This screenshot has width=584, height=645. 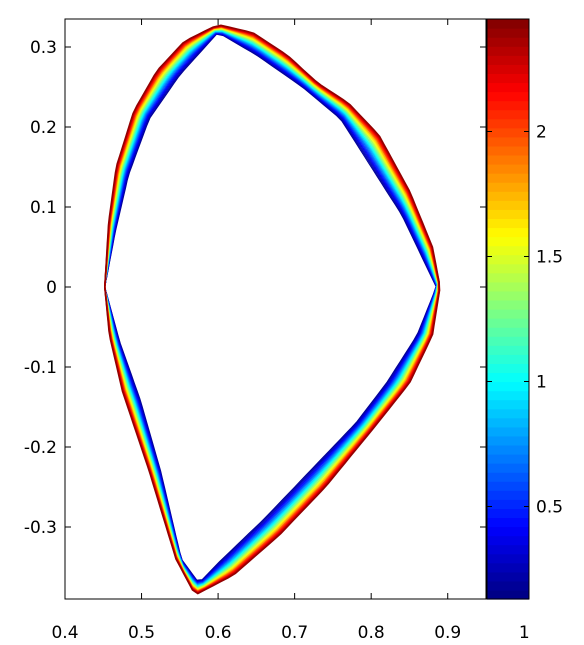 What do you see at coordinates (371, 633) in the screenshot?
I see `x-tick-label: 0.8` at bounding box center [371, 633].